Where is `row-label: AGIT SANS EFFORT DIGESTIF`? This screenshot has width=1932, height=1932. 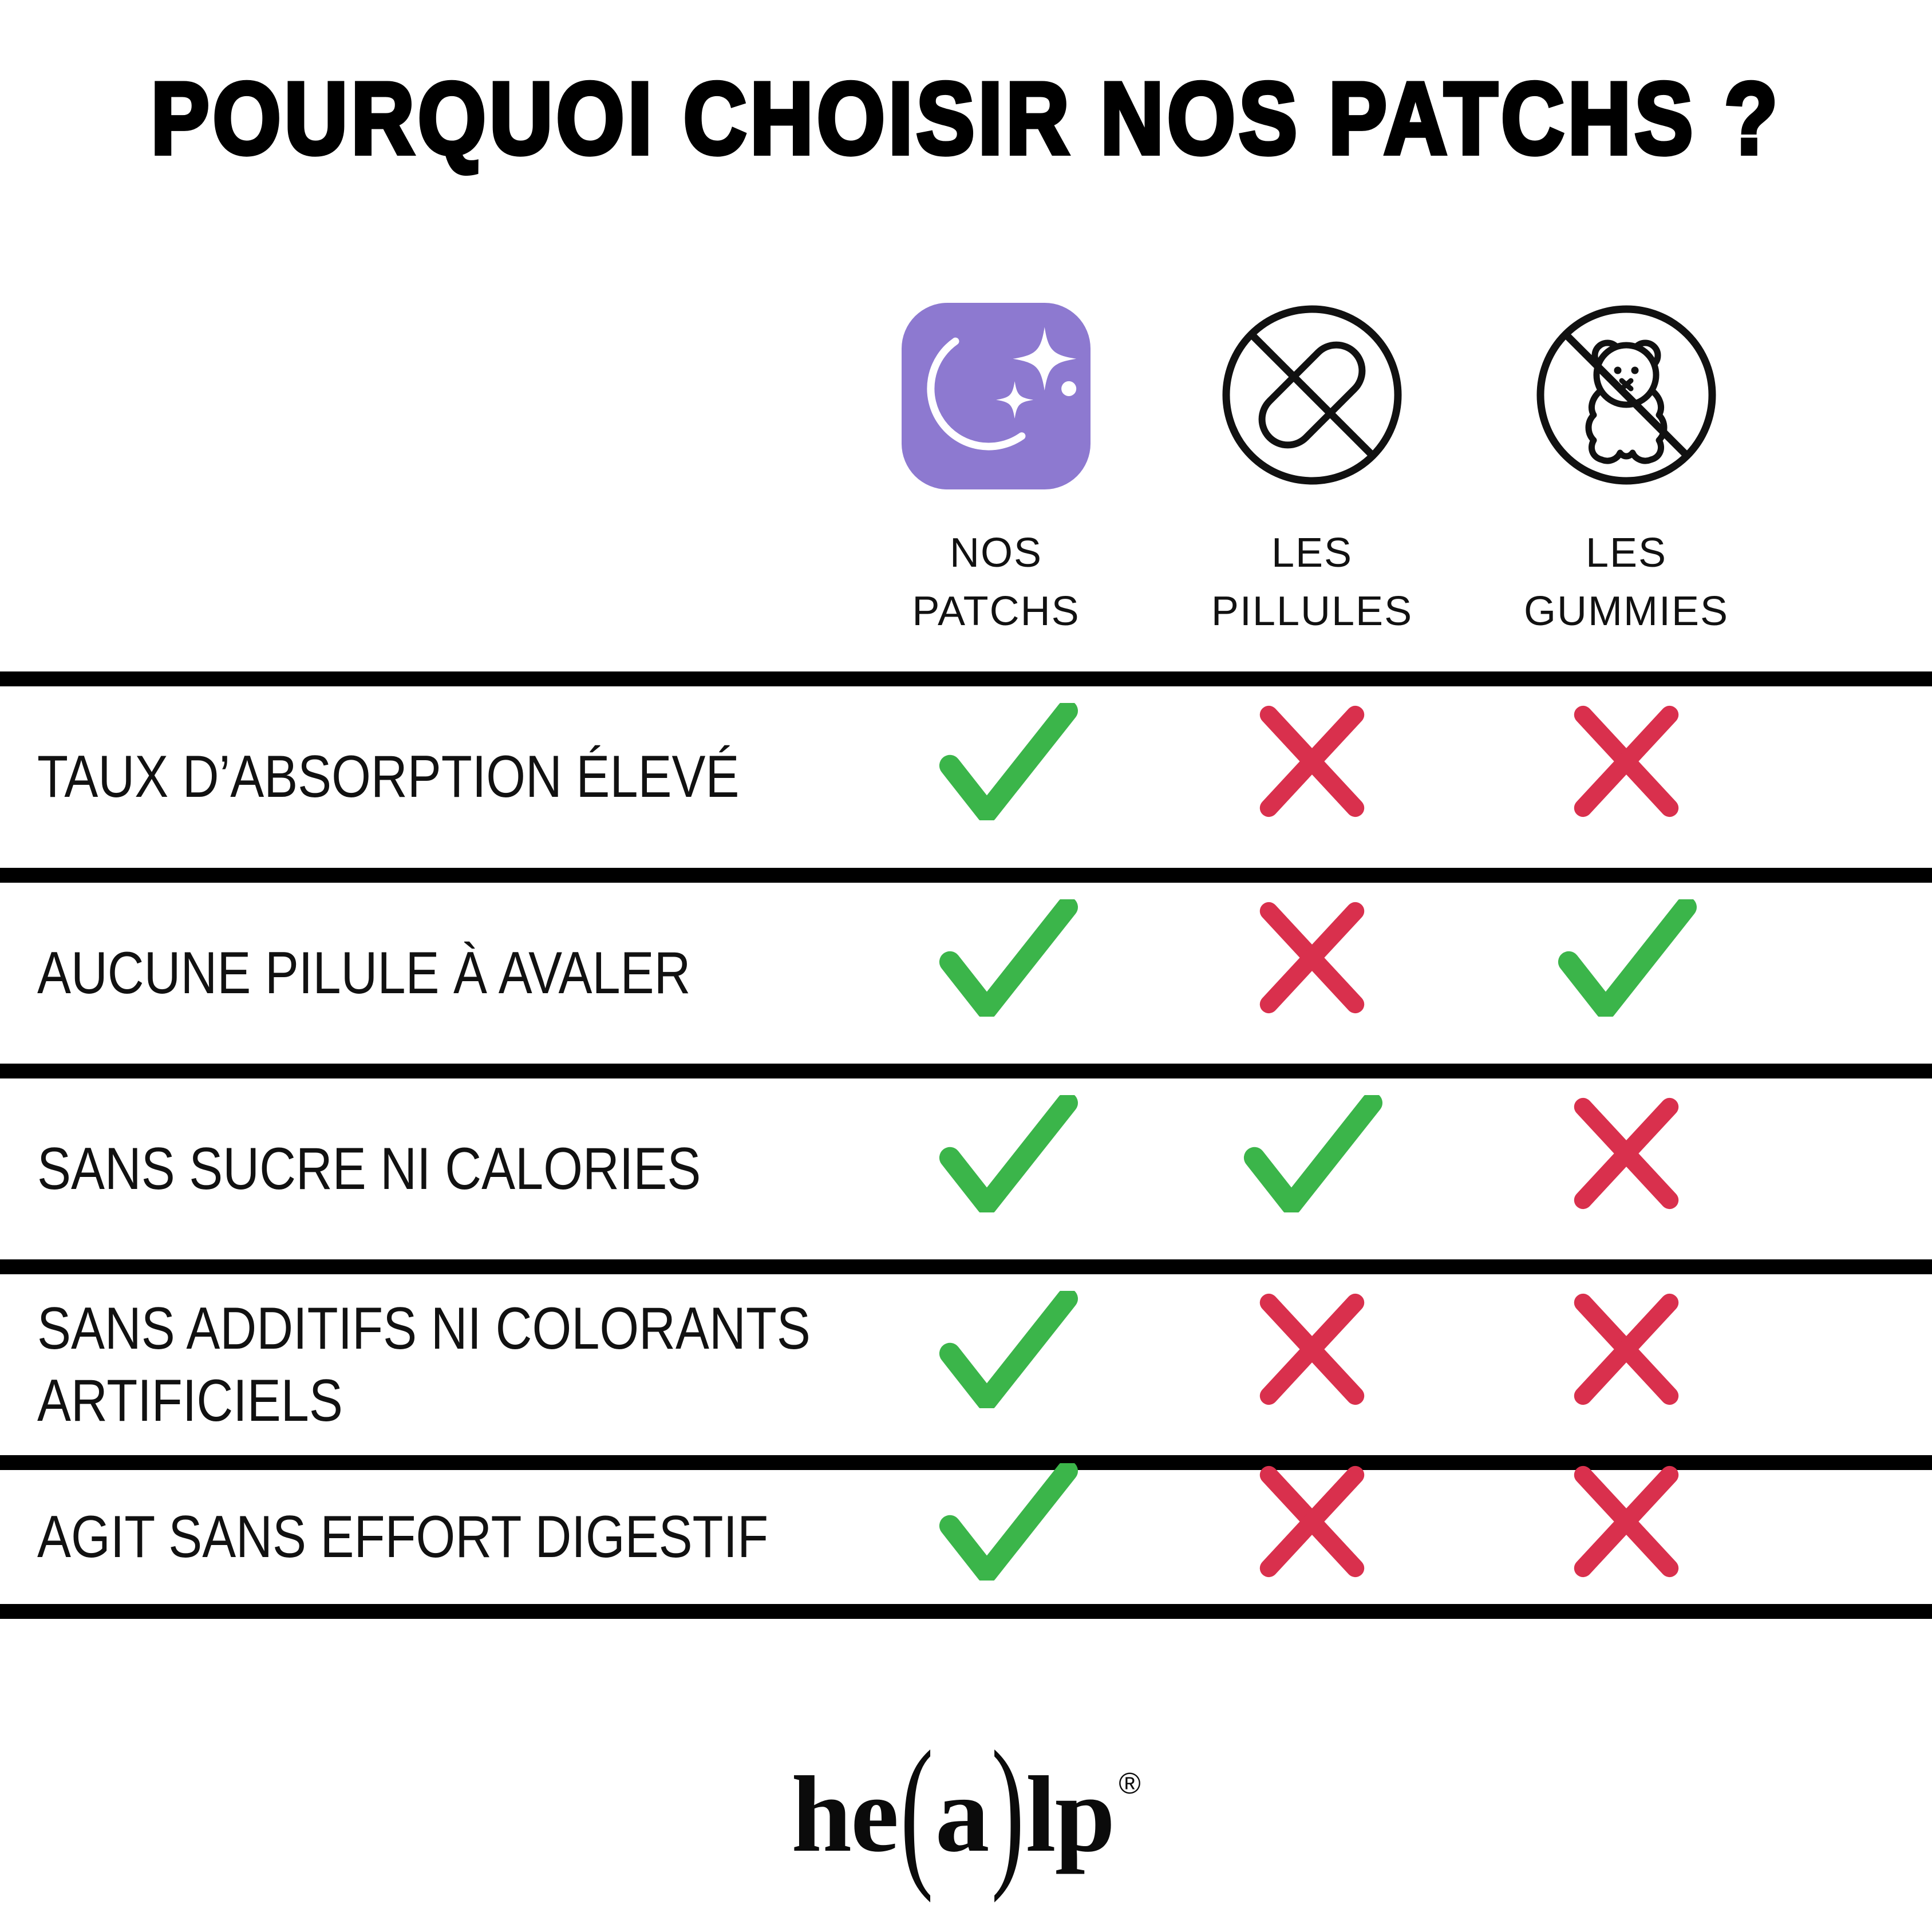
row-label: AGIT SANS EFFORT DIGESTIF is located at coordinates (402, 1537).